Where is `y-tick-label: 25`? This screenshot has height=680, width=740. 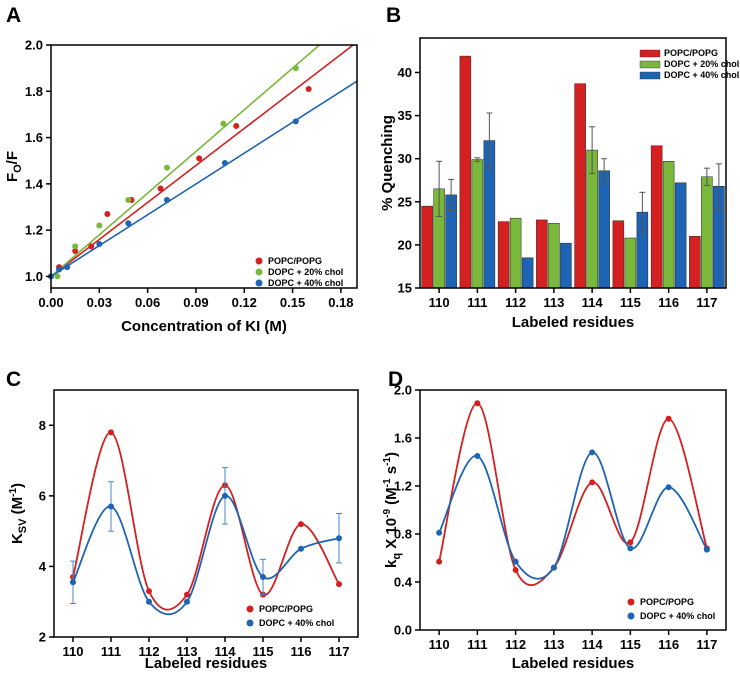 y-tick-label: 25 is located at coordinates (405, 201).